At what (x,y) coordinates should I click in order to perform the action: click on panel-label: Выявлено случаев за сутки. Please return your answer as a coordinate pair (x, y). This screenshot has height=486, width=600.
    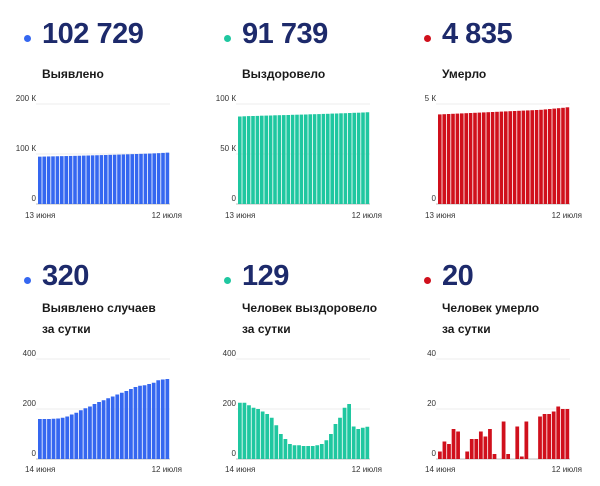
    Looking at the image, I should click on (99, 319).